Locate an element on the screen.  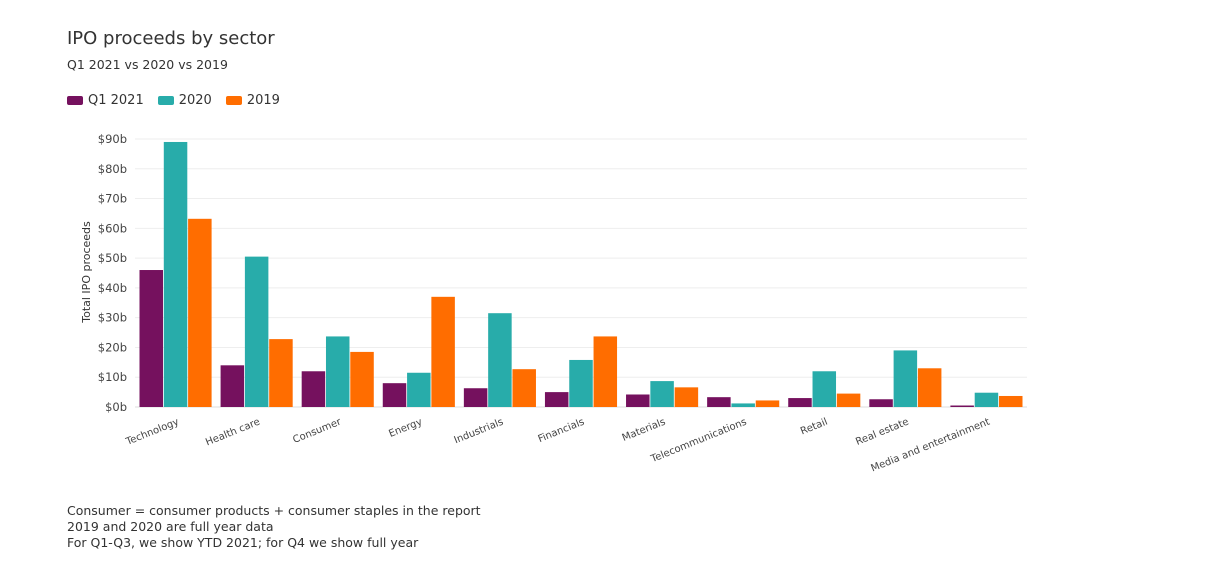
y-tick-label: $0b is located at coordinates (116, 407).